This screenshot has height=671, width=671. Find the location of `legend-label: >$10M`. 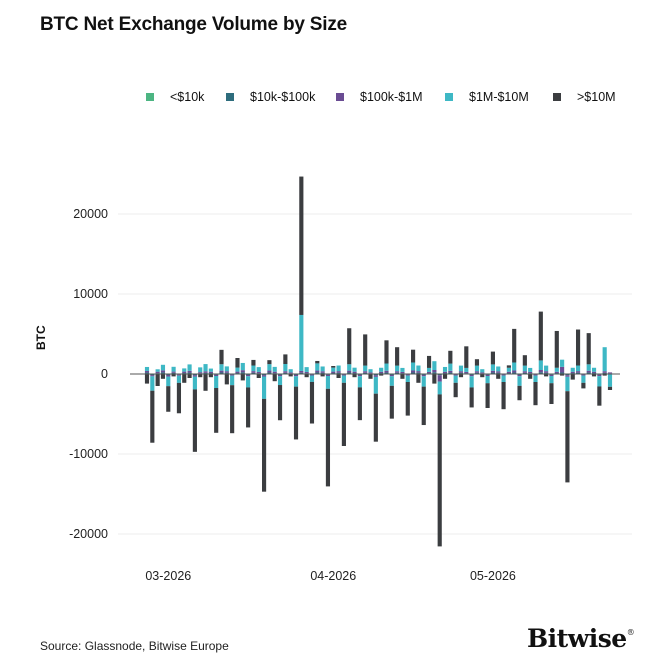

legend-label: >$10M is located at coordinates (596, 97).